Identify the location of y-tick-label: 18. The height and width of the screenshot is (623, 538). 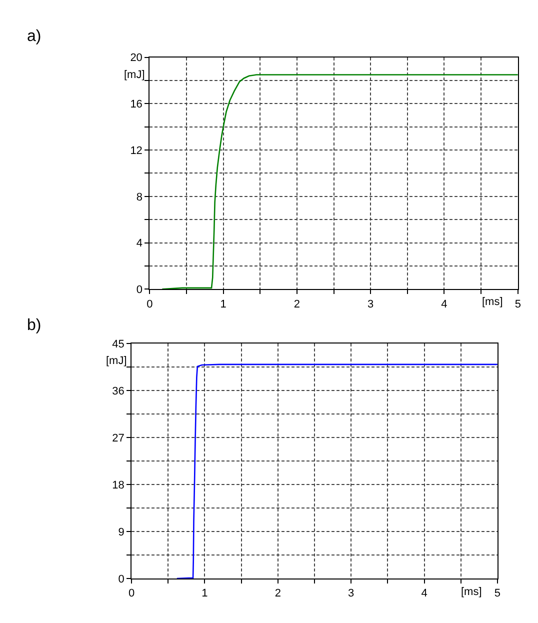
(118, 485).